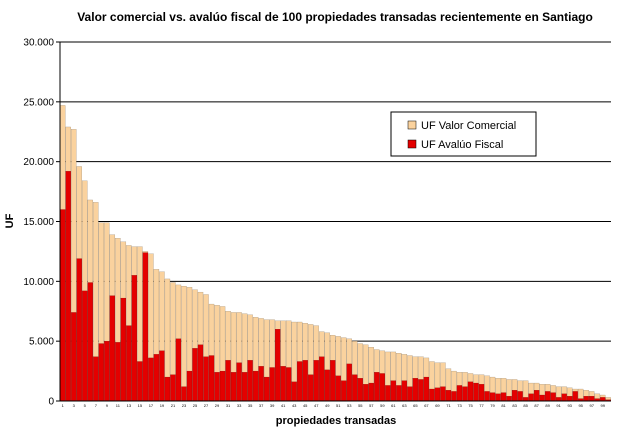 The height and width of the screenshot is (429, 620). I want to click on x-tick-label: 91, so click(558, 405).